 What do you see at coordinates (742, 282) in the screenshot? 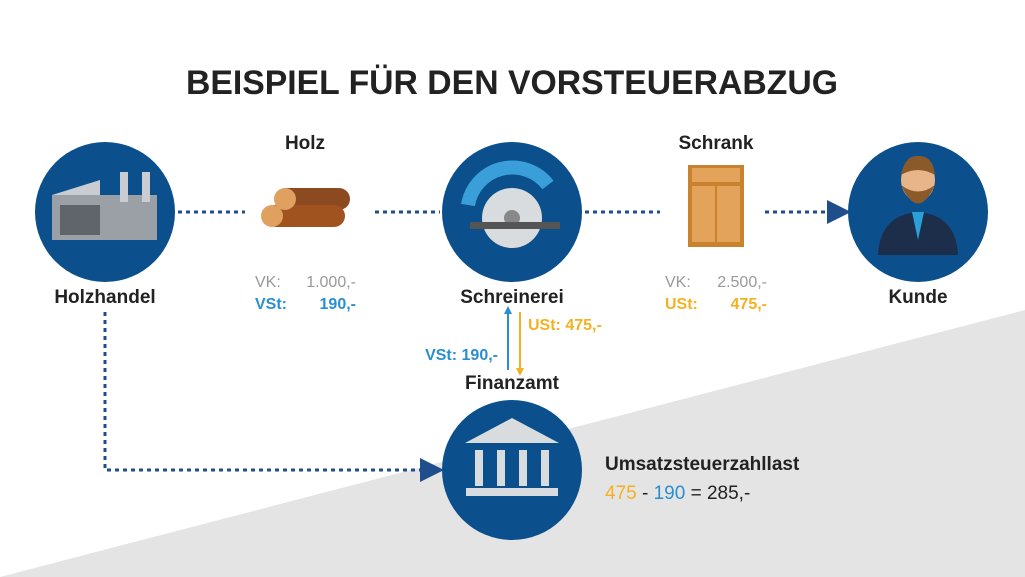
I see `row-value: 2.500,-` at bounding box center [742, 282].